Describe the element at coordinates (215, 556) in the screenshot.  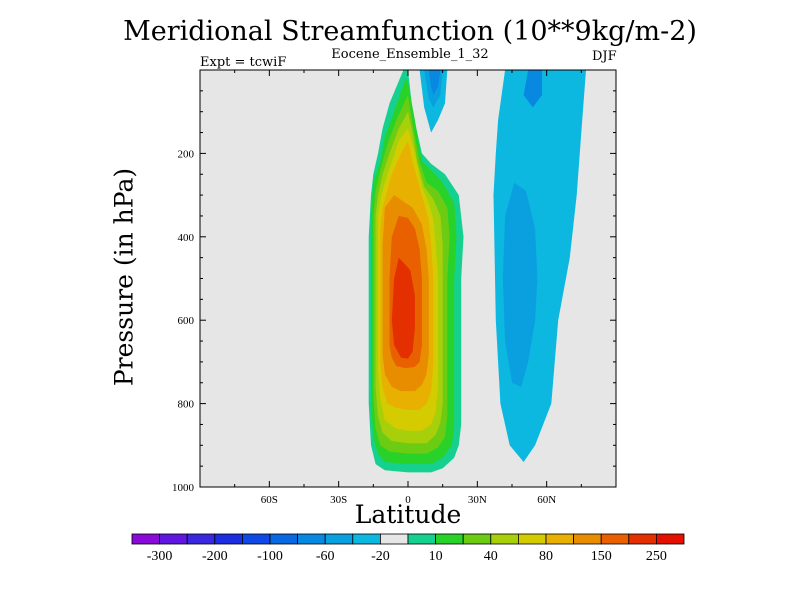
I see `colorbar-label: -200` at that location.